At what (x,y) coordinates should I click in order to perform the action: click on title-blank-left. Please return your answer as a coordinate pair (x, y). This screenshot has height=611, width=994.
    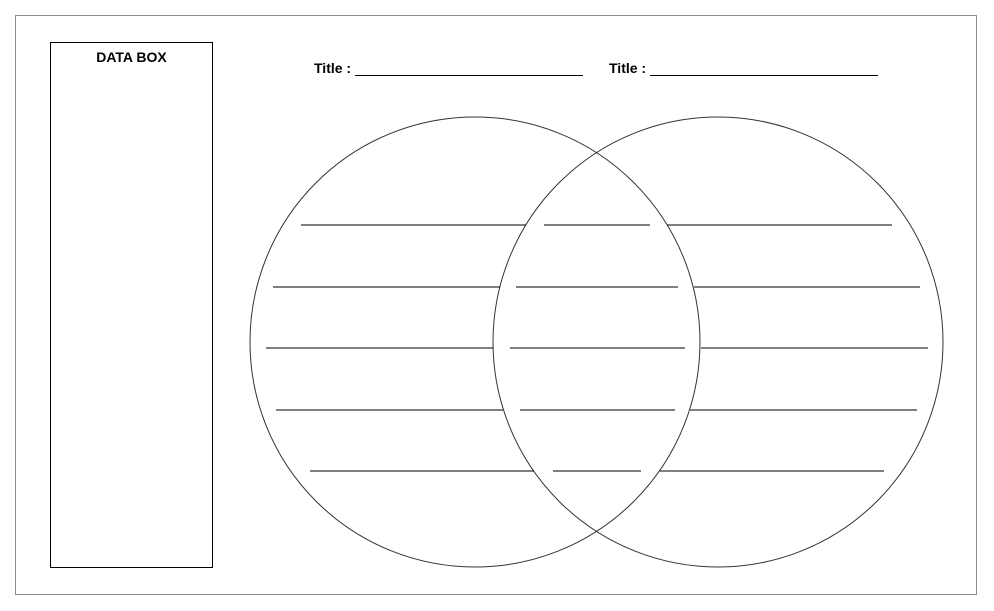
    Looking at the image, I should click on (469, 69).